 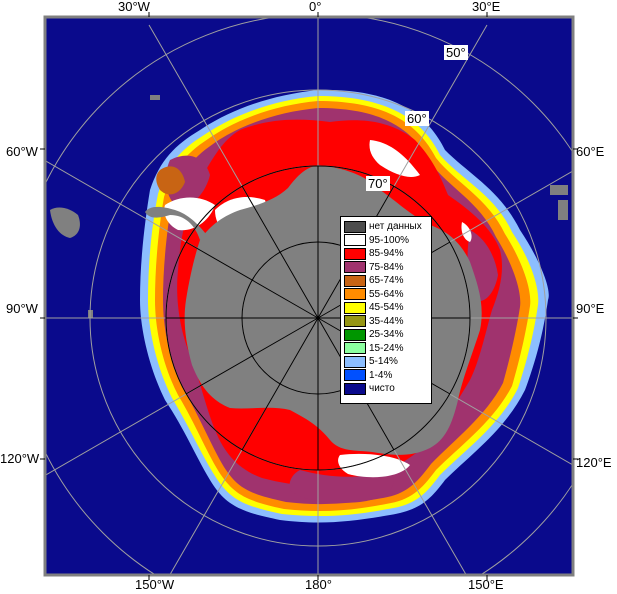 I want to click on legend-label: 25-34%, so click(x=386, y=334).